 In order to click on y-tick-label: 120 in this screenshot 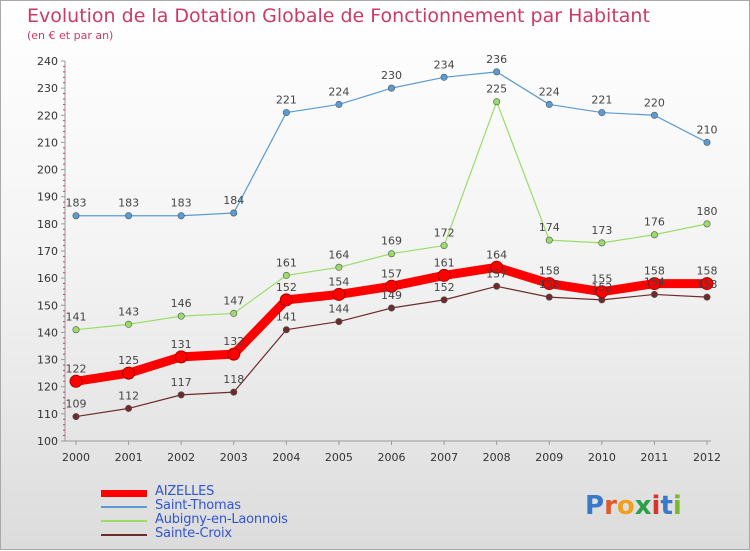, I will do `click(47, 387)`.